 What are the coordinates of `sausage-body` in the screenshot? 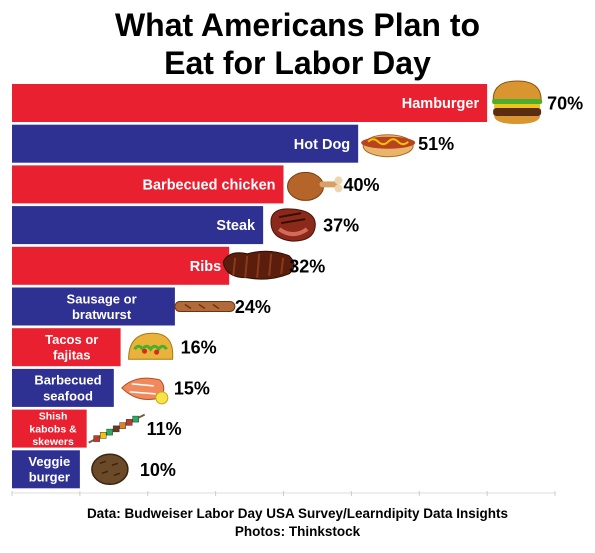 It's located at (205, 306).